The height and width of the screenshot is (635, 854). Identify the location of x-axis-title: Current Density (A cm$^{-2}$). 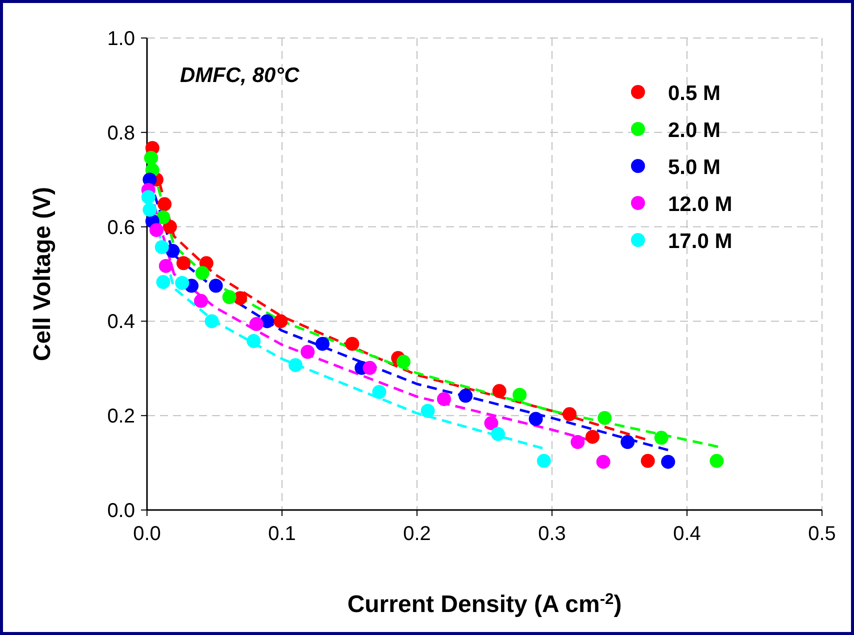
(484, 604).